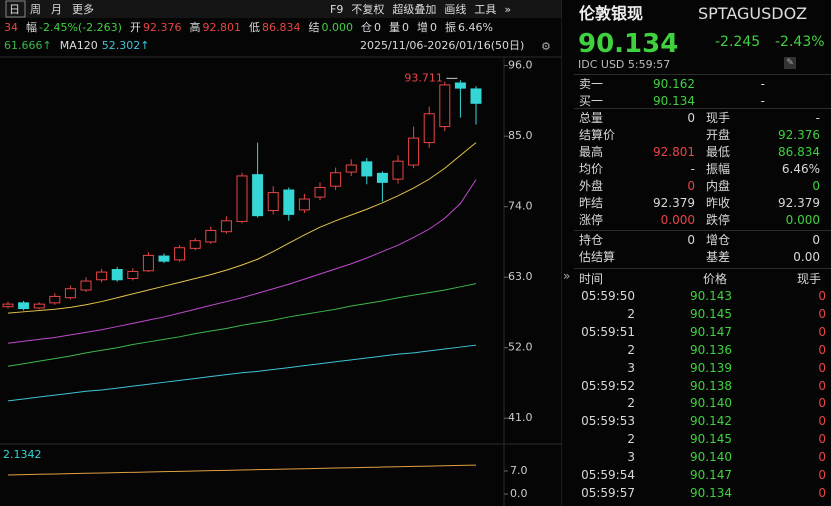 This screenshot has height=506, width=831. I want to click on info-value: 92.376, so click(162, 27).